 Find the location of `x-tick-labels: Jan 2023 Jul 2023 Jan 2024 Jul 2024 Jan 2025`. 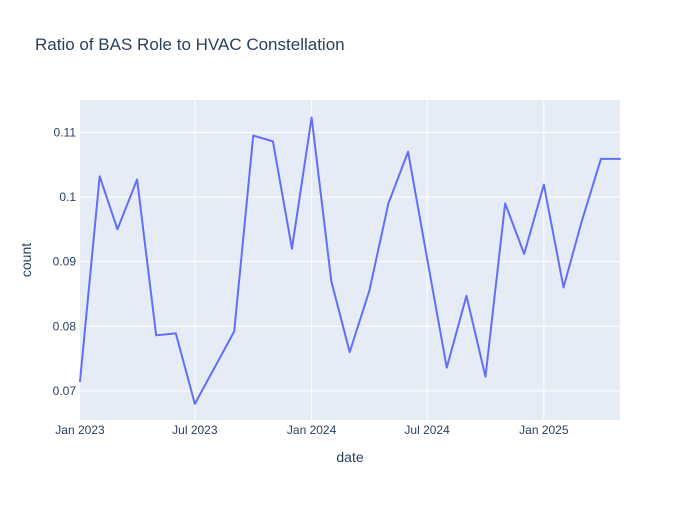

x-tick-labels: Jan 2023 Jul 2023 Jan 2024 Jul 2024 Jan 2025 is located at coordinates (312, 430).